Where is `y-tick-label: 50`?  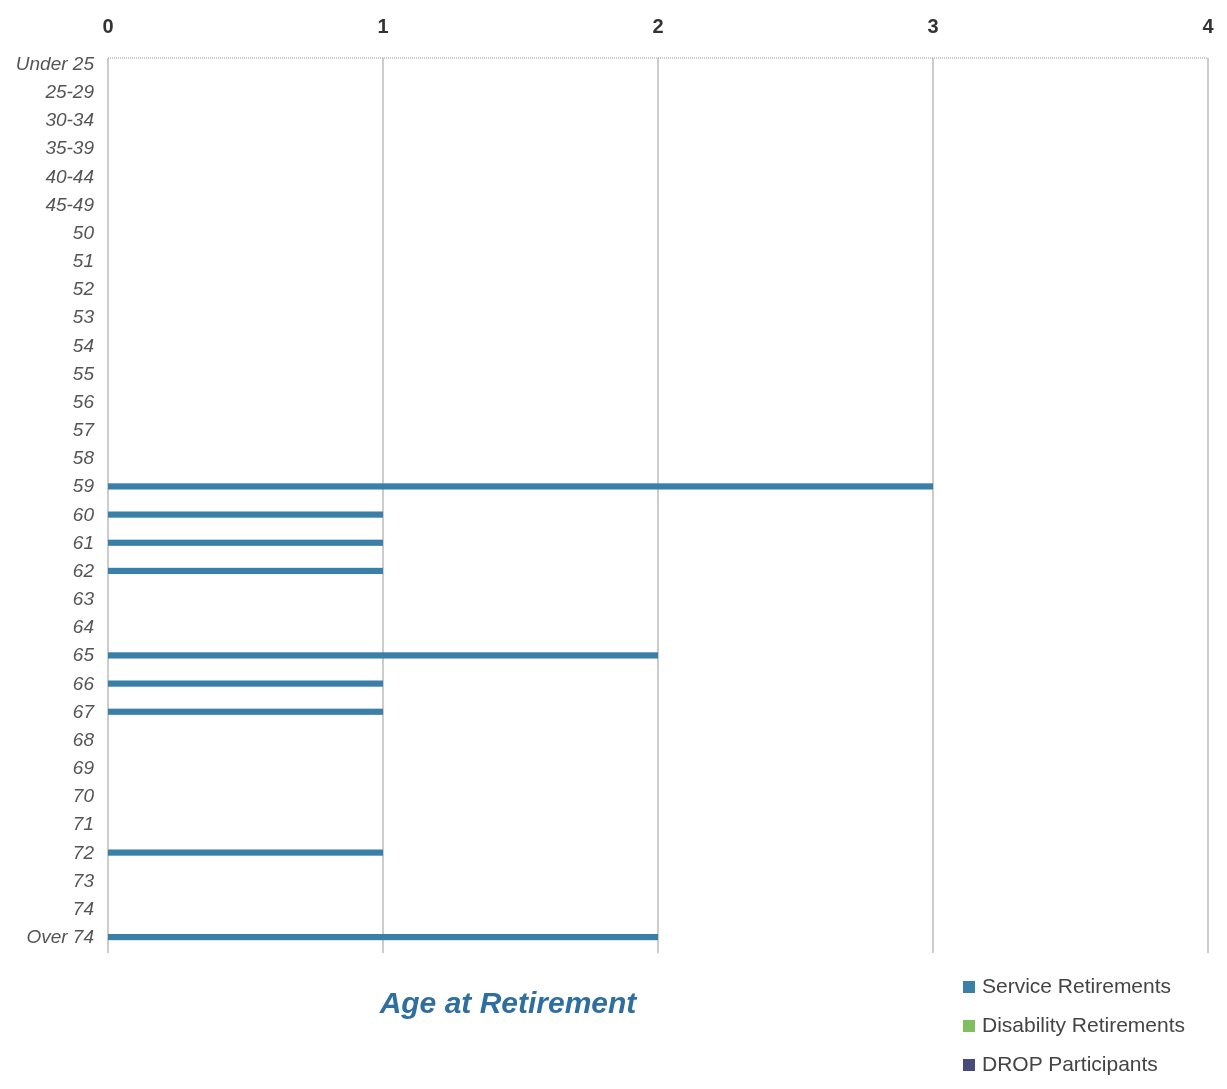 y-tick-label: 50 is located at coordinates (83, 232).